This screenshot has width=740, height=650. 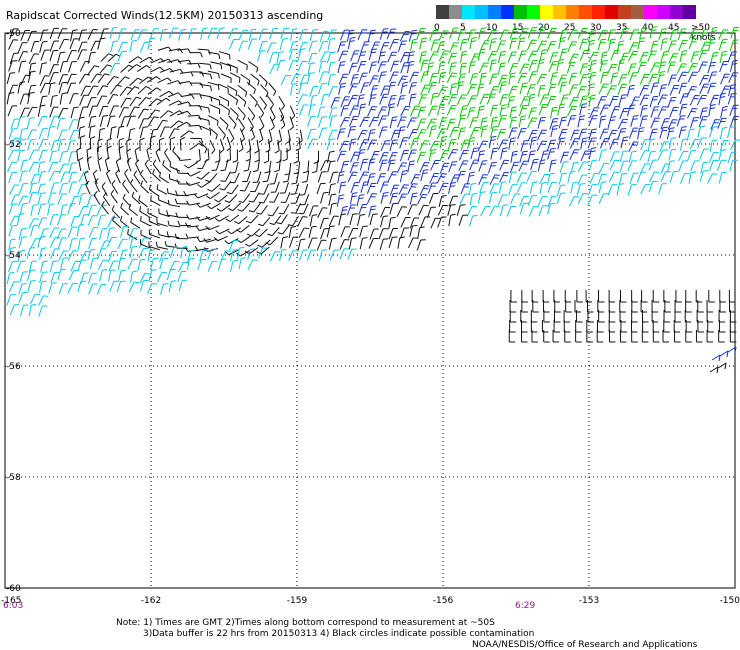 What do you see at coordinates (544, 28) in the screenshot?
I see `colorbar-label: 20` at bounding box center [544, 28].